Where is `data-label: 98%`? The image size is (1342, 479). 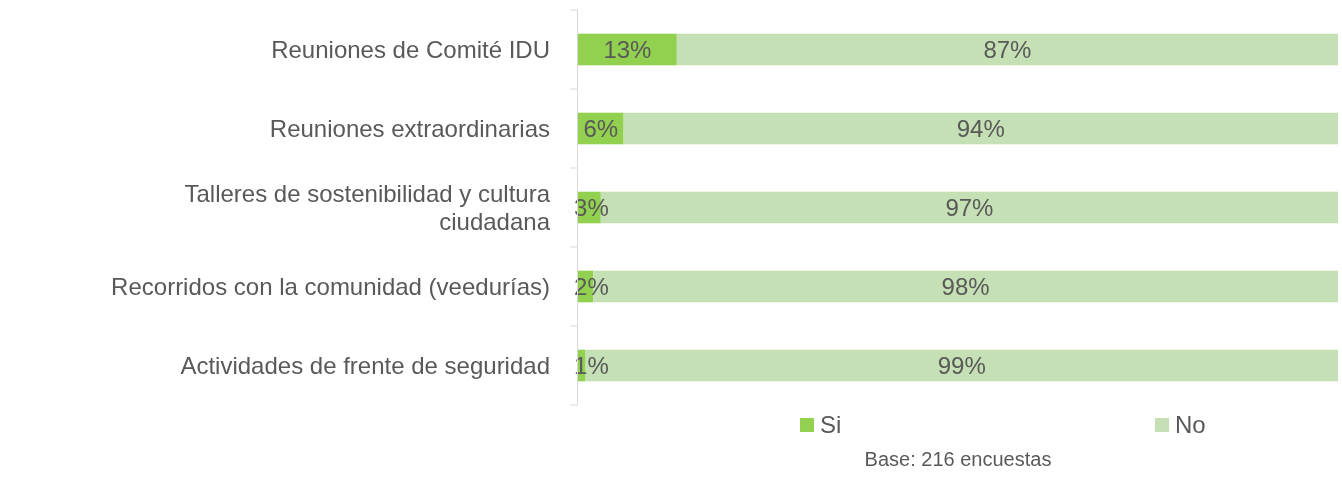 data-label: 98% is located at coordinates (965, 286).